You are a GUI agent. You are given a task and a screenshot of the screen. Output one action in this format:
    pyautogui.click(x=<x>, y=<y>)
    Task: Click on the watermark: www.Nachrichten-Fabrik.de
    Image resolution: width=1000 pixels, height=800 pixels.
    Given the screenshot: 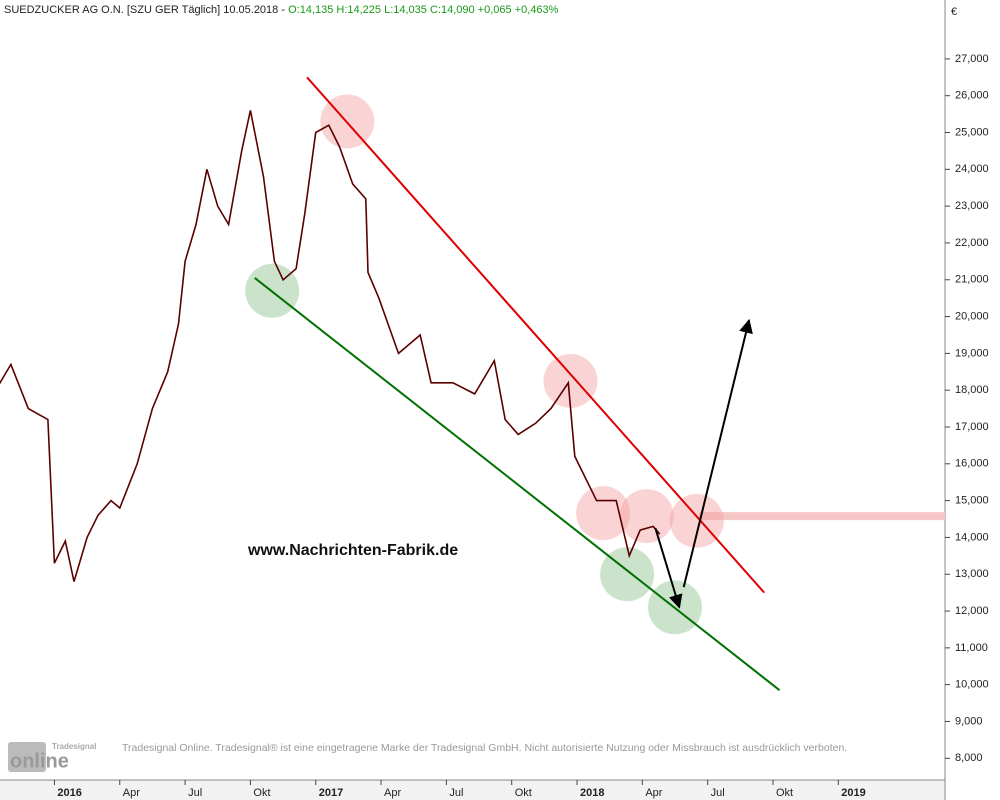 What is the action you would take?
    pyautogui.click(x=352, y=550)
    